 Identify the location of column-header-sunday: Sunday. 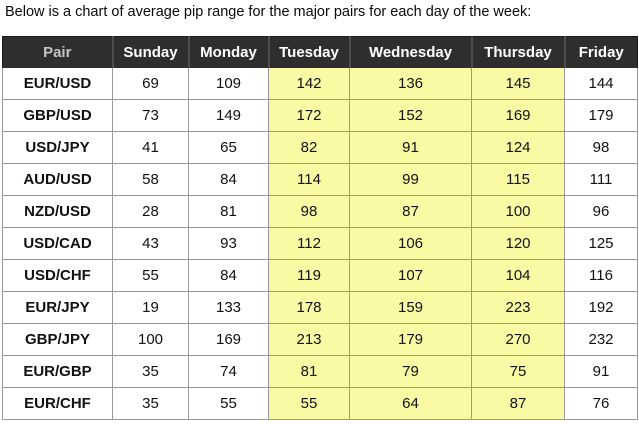
(151, 52).